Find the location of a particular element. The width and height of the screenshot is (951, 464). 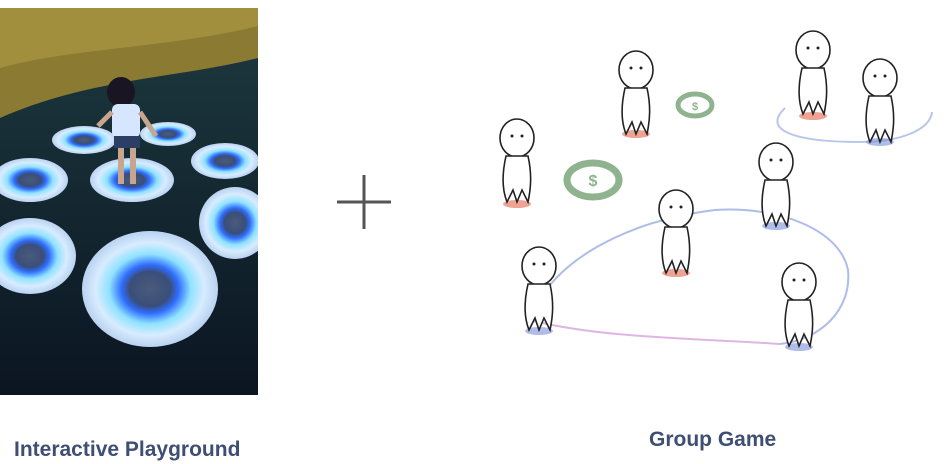

interactive-playground-caption: Interactive Playground is located at coordinates (127, 449).